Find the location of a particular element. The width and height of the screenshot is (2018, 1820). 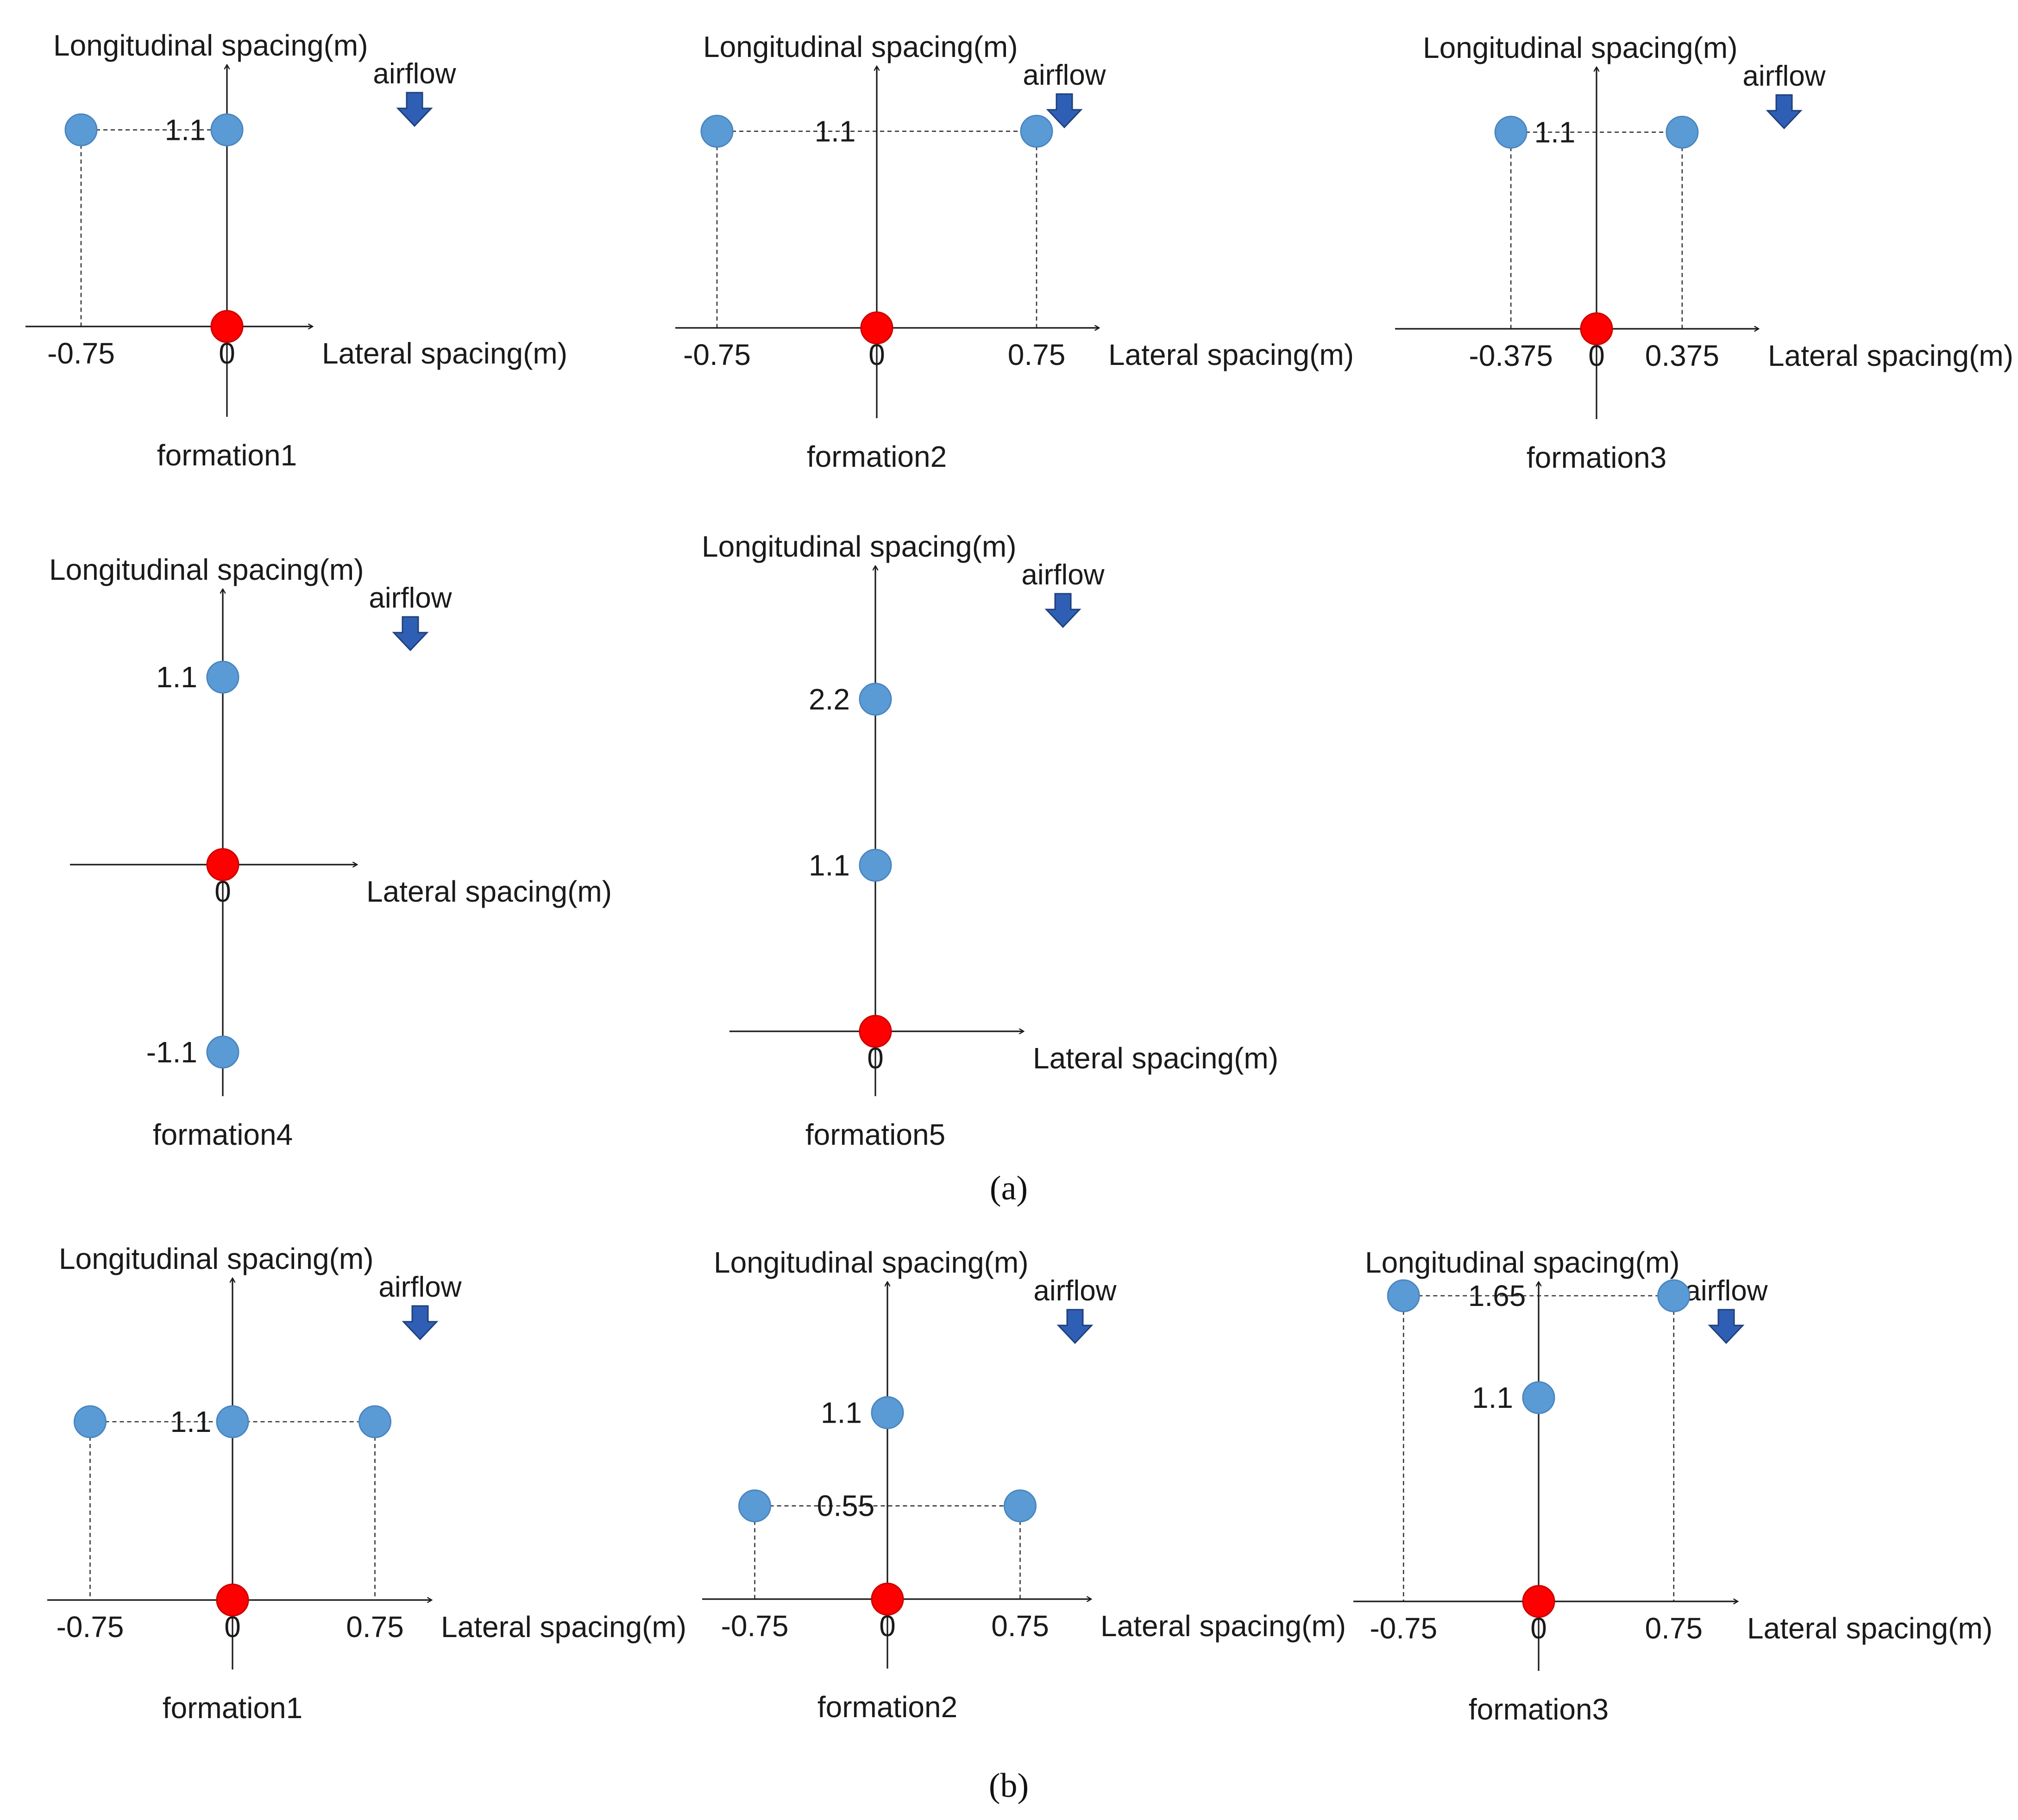

longitudinal-tick-label: 2.2 is located at coordinates (829, 699).